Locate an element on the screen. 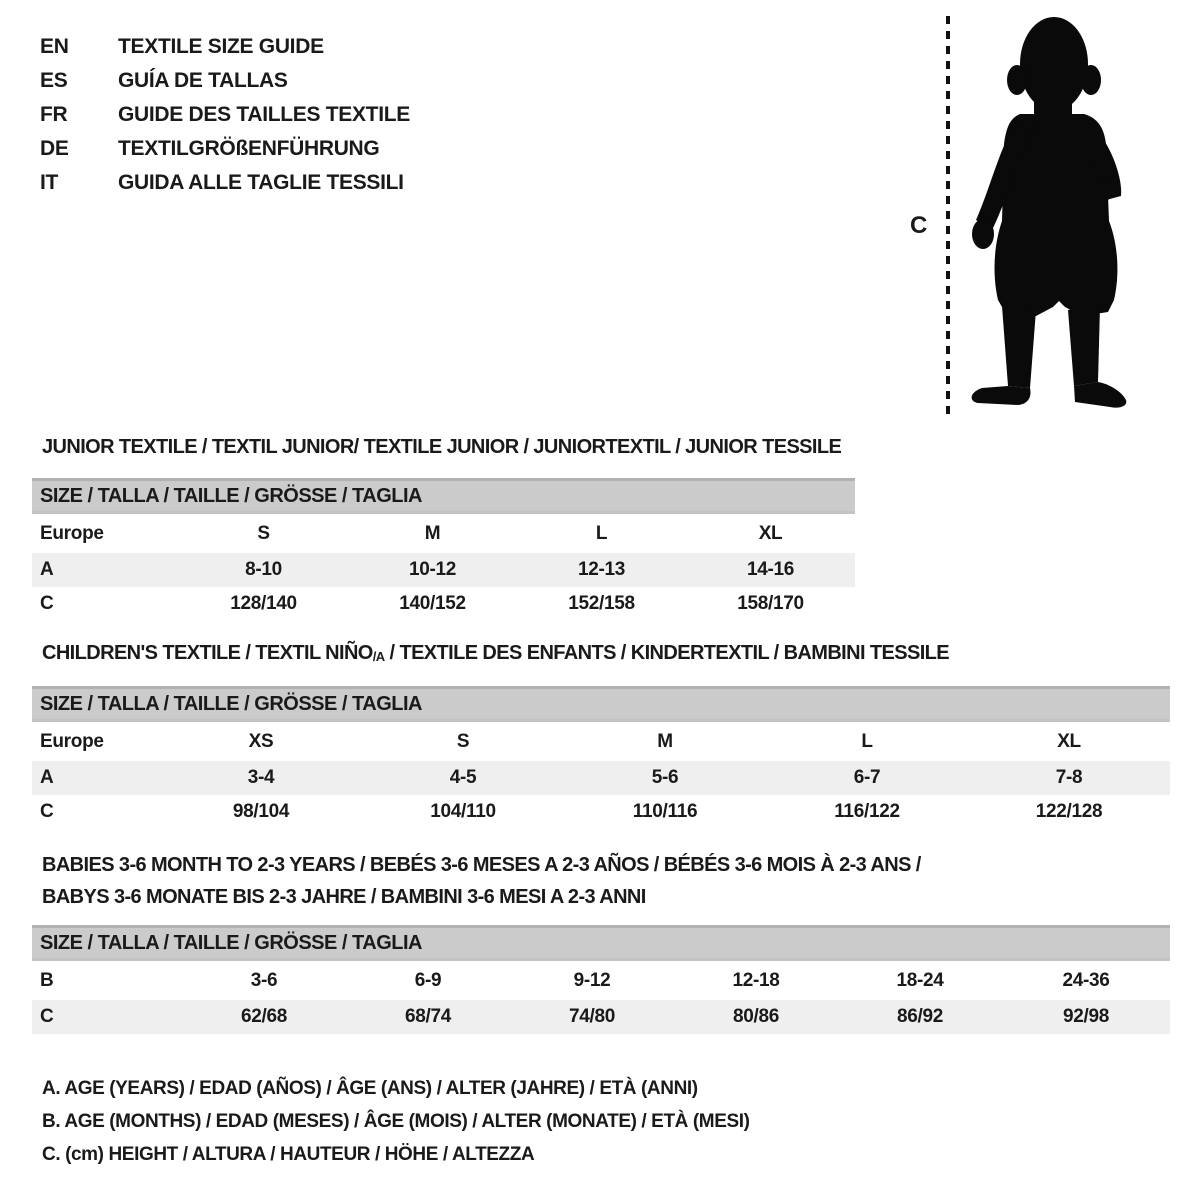 This screenshot has width=1200, height=1200. lang-label: TEXTILE SIZE GUIDE is located at coordinates (221, 46).